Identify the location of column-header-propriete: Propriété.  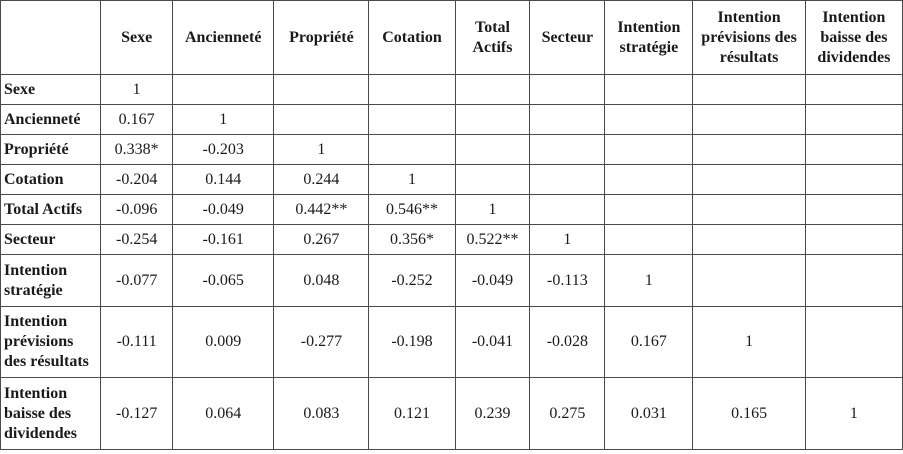
(321, 37).